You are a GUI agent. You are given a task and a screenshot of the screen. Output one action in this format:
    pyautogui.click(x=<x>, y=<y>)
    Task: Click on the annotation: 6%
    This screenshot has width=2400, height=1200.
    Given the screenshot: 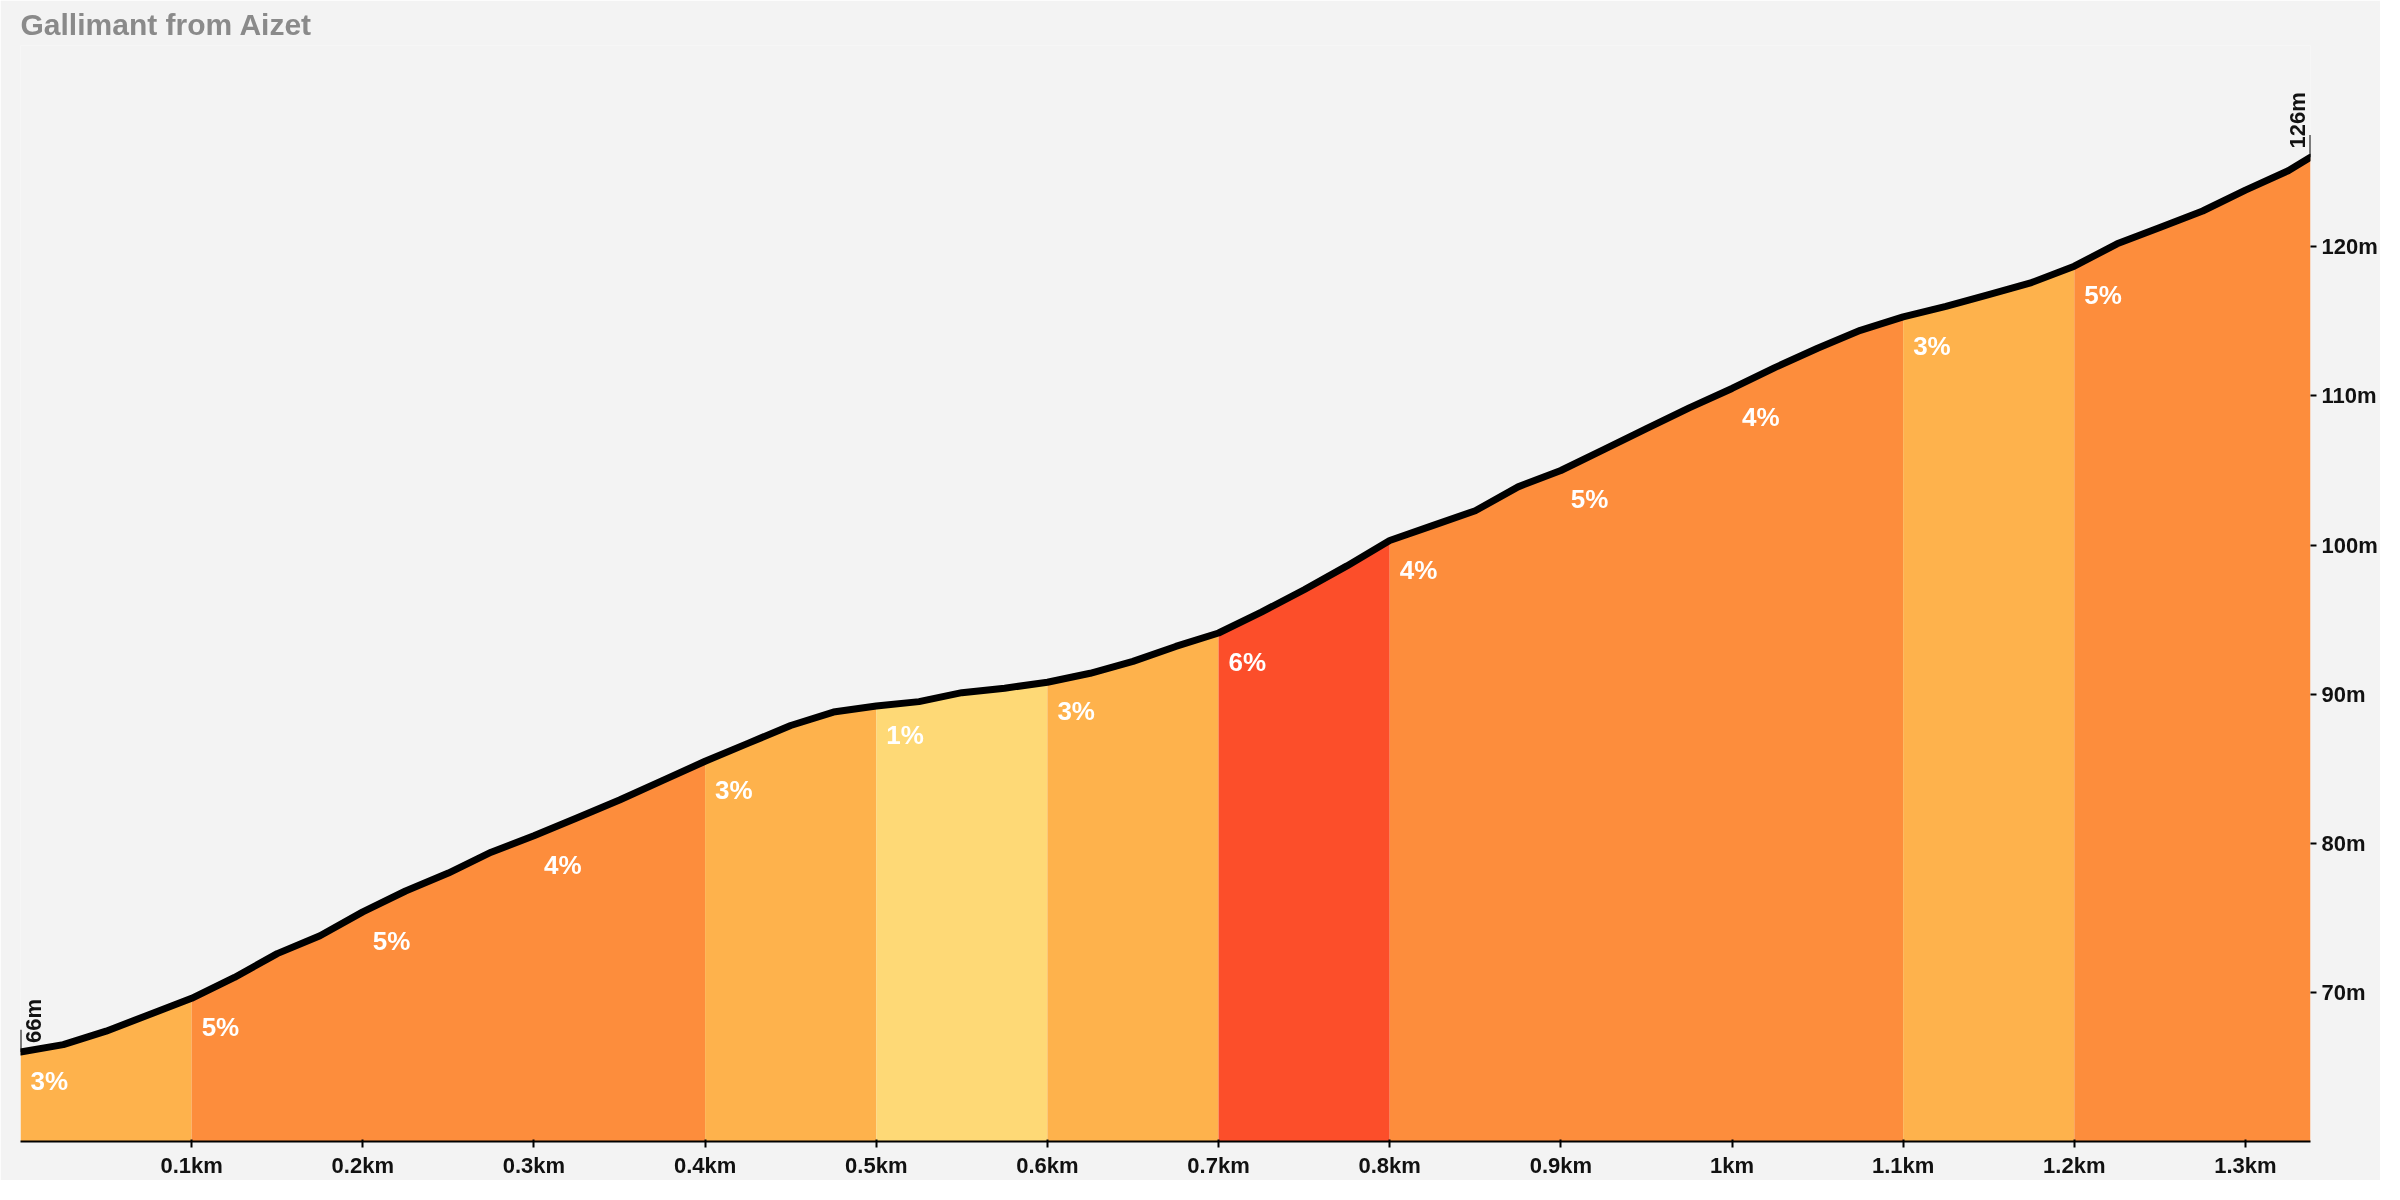 What is the action you would take?
    pyautogui.click(x=1247, y=662)
    